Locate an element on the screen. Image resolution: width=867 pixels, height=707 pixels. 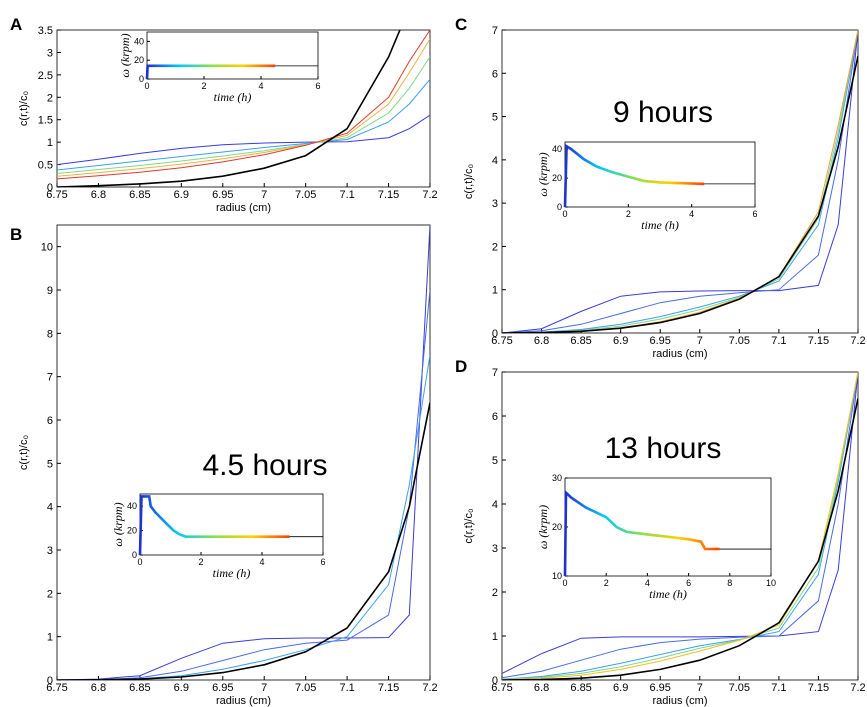
panel-label: B is located at coordinates (16, 234).